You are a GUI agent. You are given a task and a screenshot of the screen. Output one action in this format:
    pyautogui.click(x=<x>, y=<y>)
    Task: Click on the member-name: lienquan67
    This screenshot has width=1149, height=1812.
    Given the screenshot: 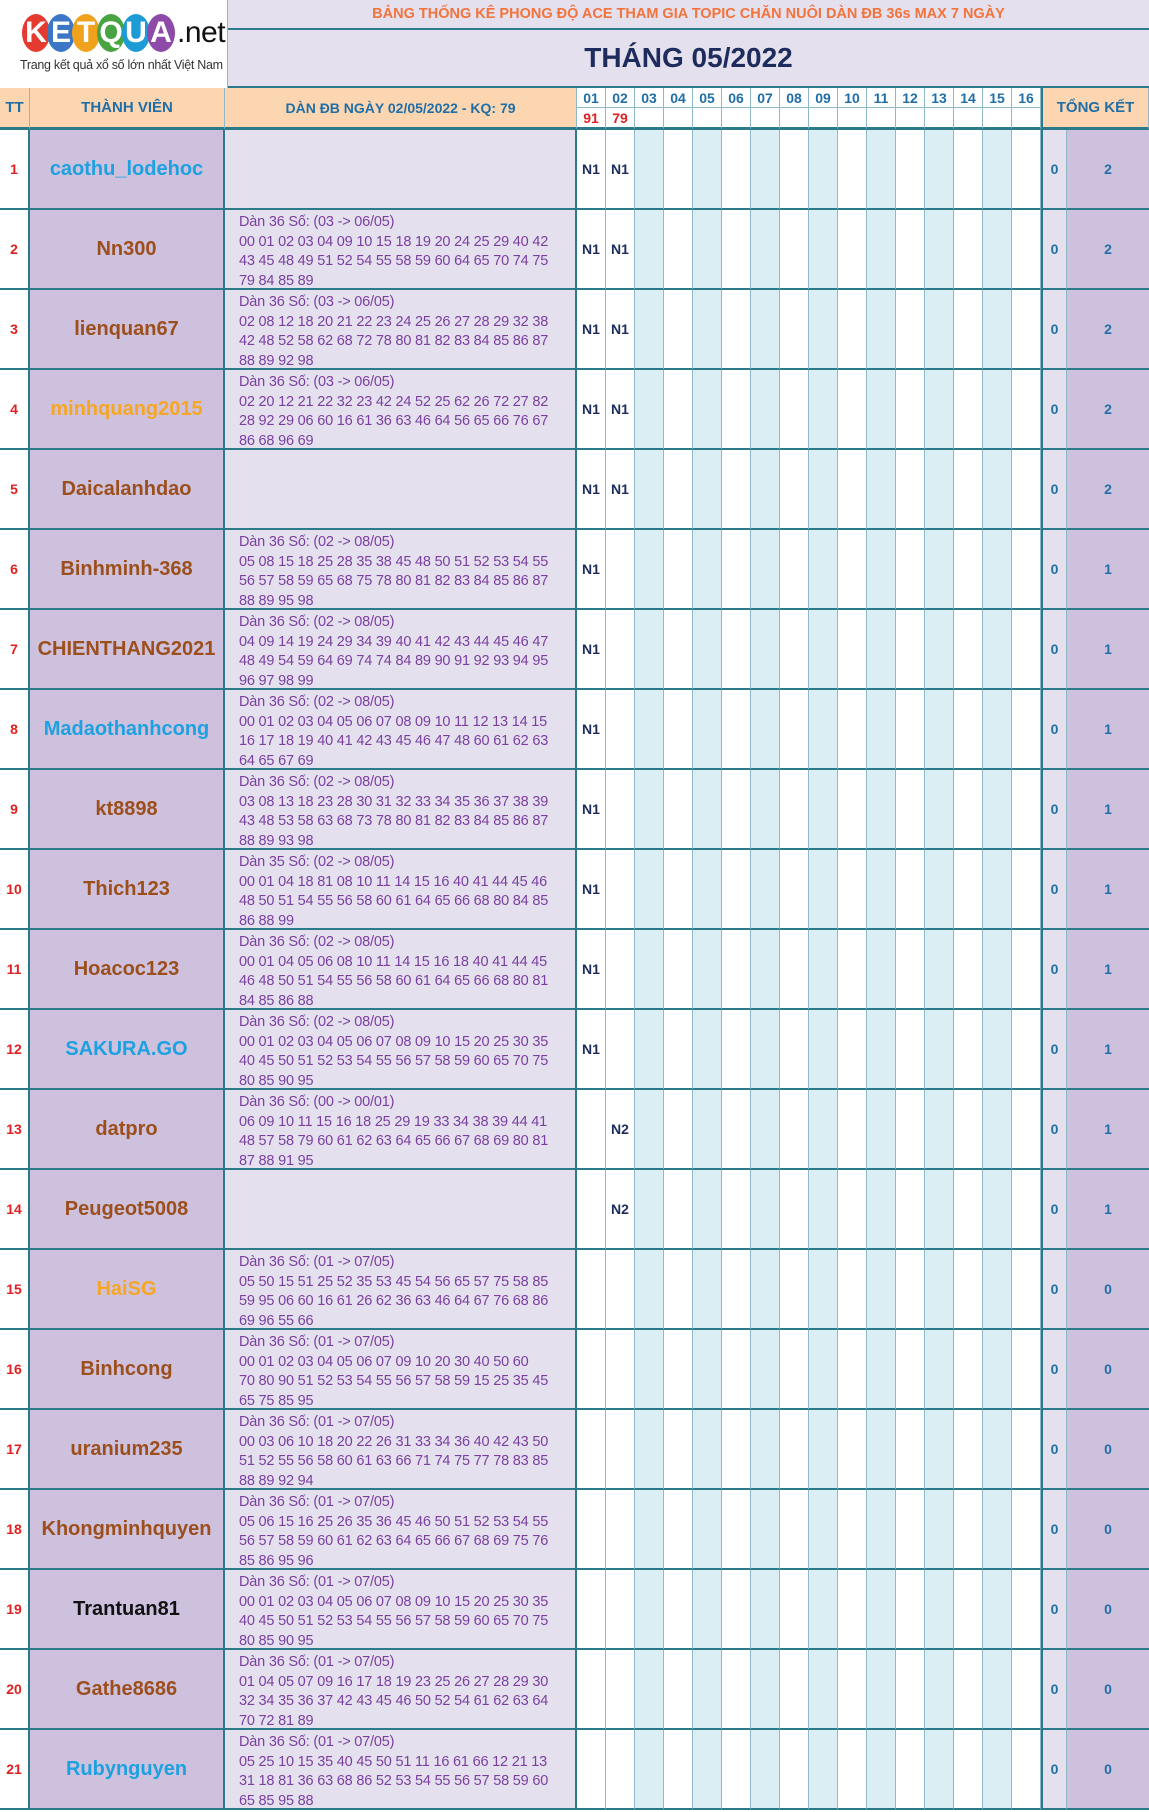 What is the action you would take?
    pyautogui.click(x=127, y=330)
    